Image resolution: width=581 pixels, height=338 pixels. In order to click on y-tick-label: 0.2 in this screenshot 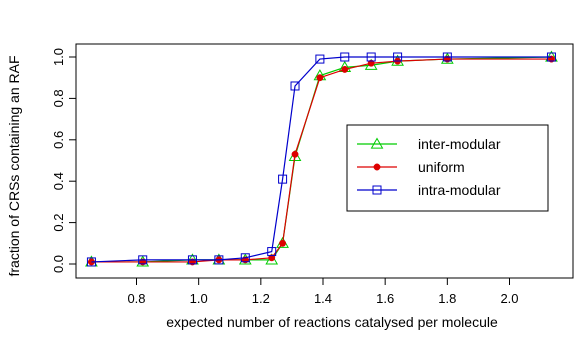, I will do `click(58, 223)`.